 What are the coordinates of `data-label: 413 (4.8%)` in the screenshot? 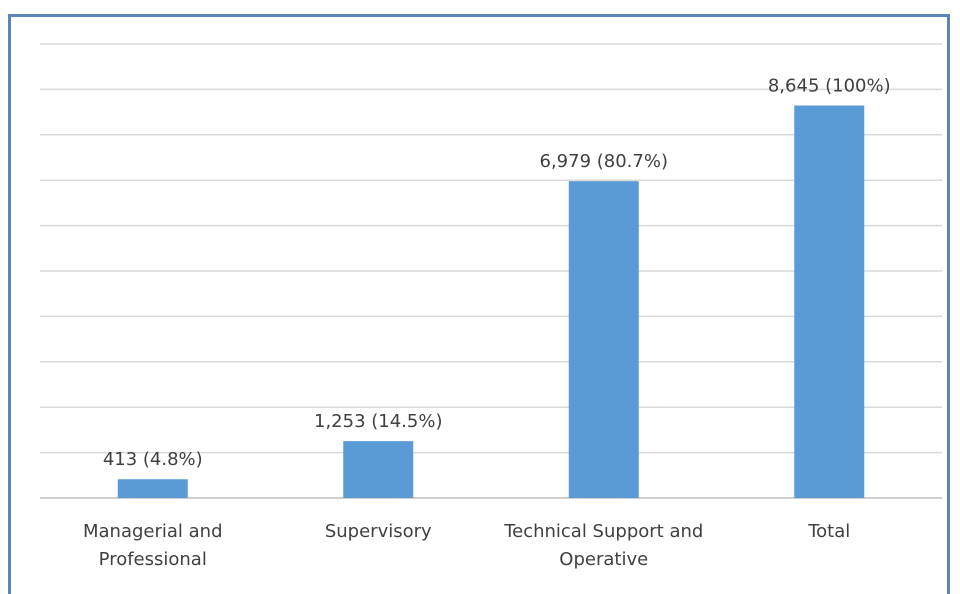 It's located at (153, 459).